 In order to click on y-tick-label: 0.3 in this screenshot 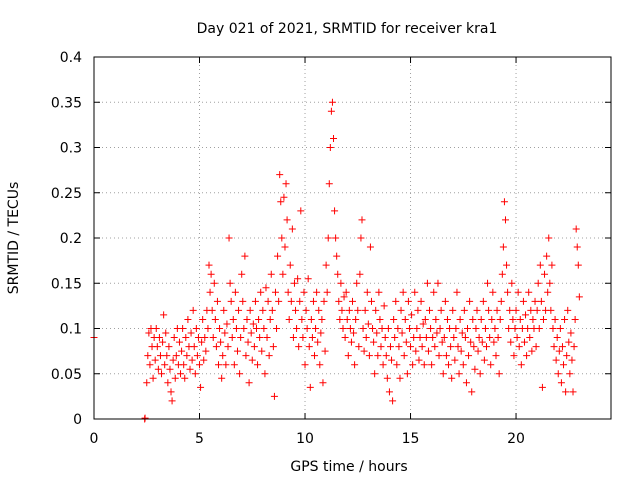, I will do `click(71, 149)`.